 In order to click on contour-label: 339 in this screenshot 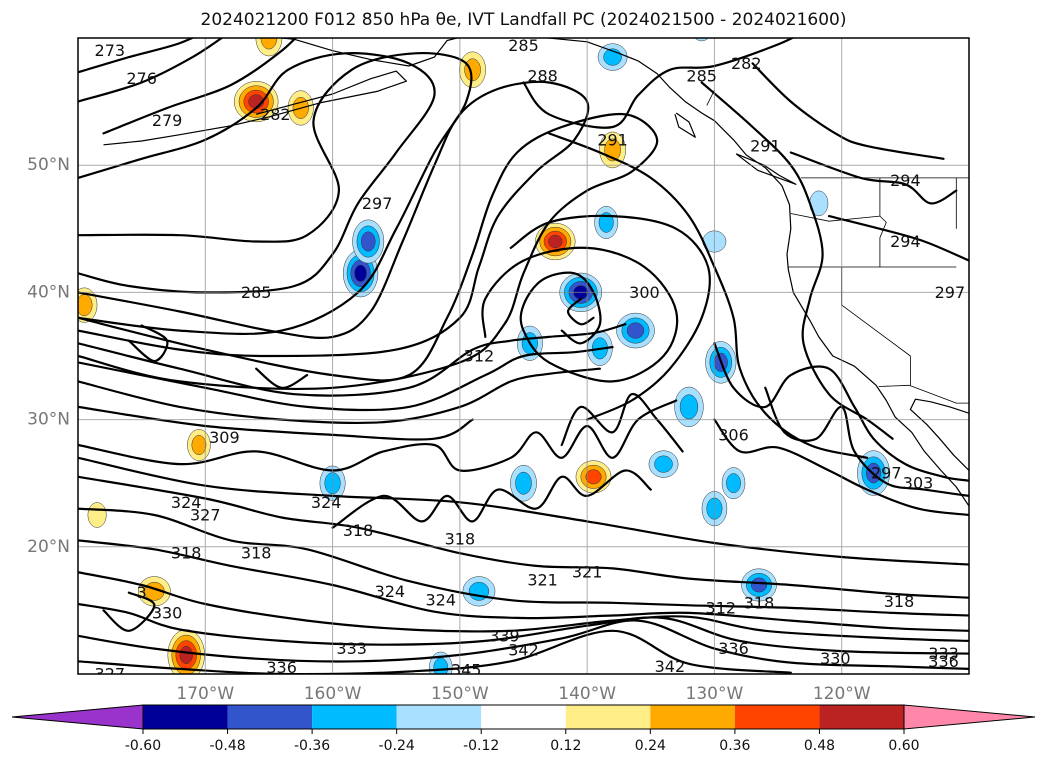, I will do `click(504, 635)`.